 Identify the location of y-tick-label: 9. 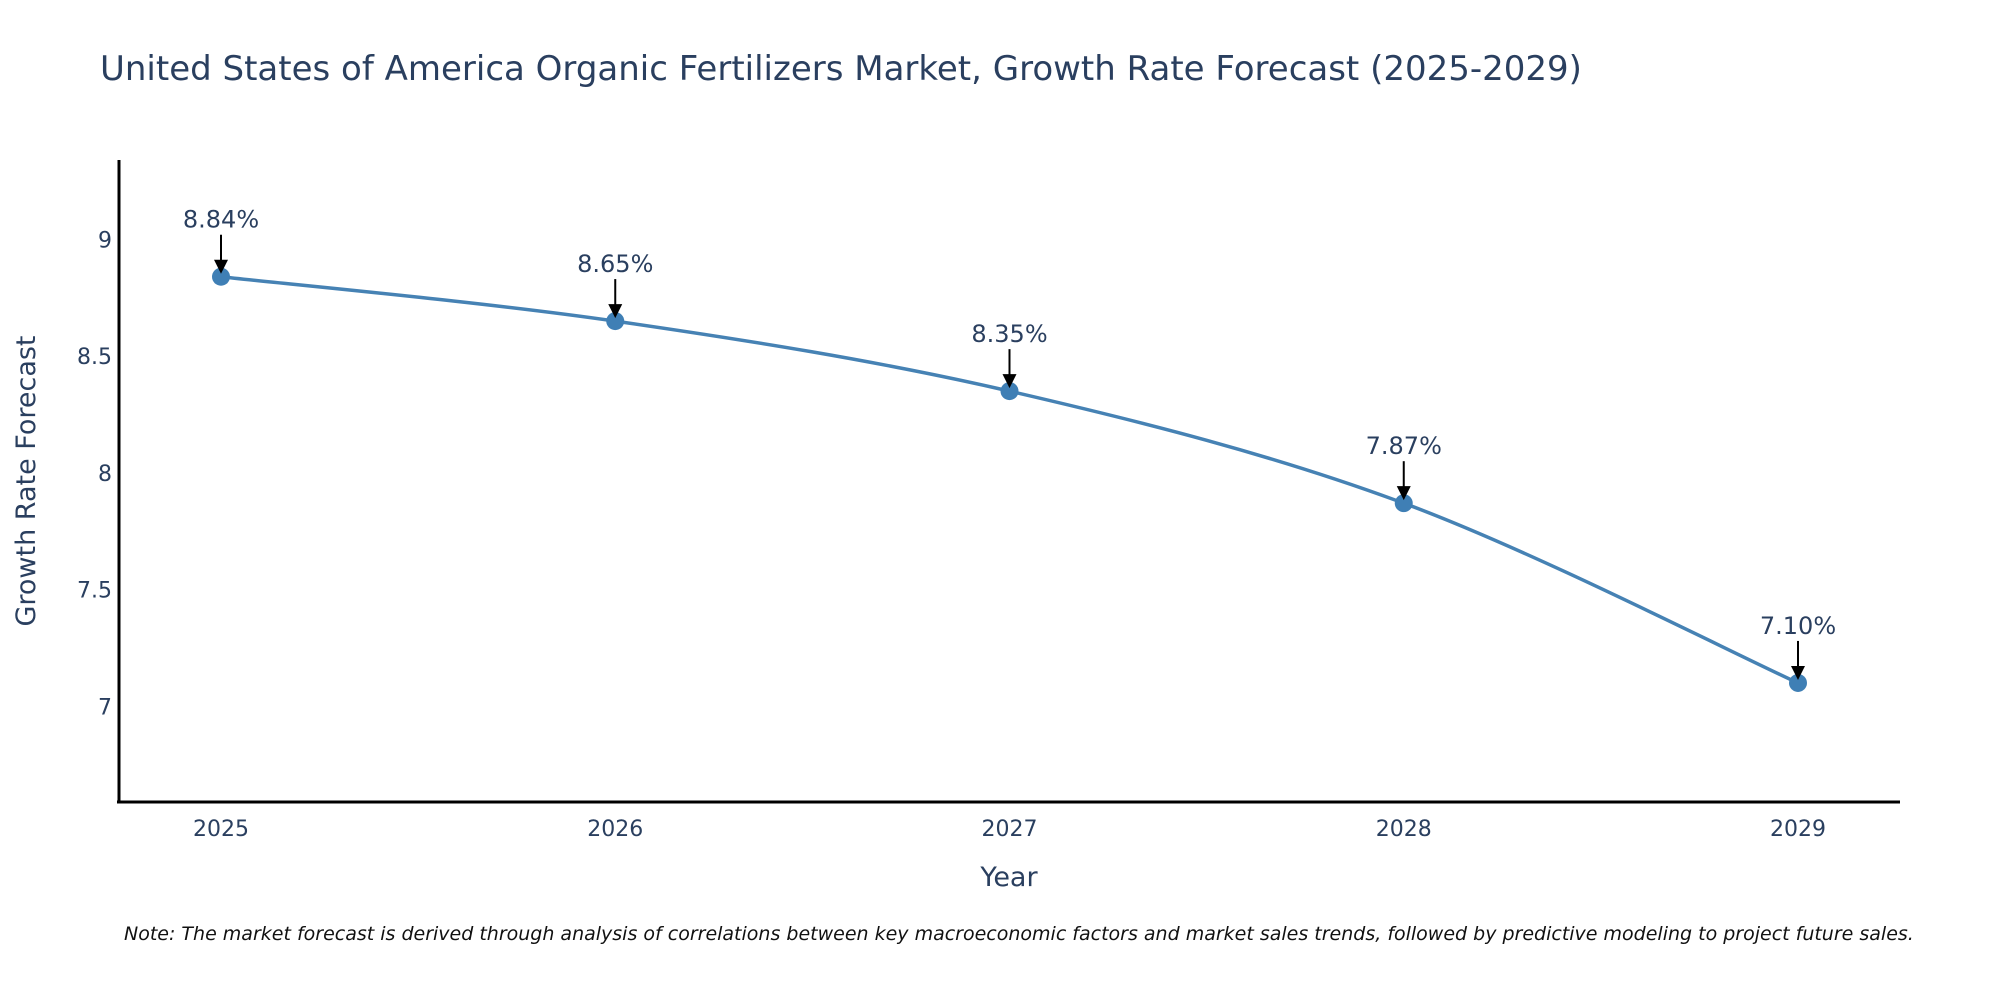
(105, 240).